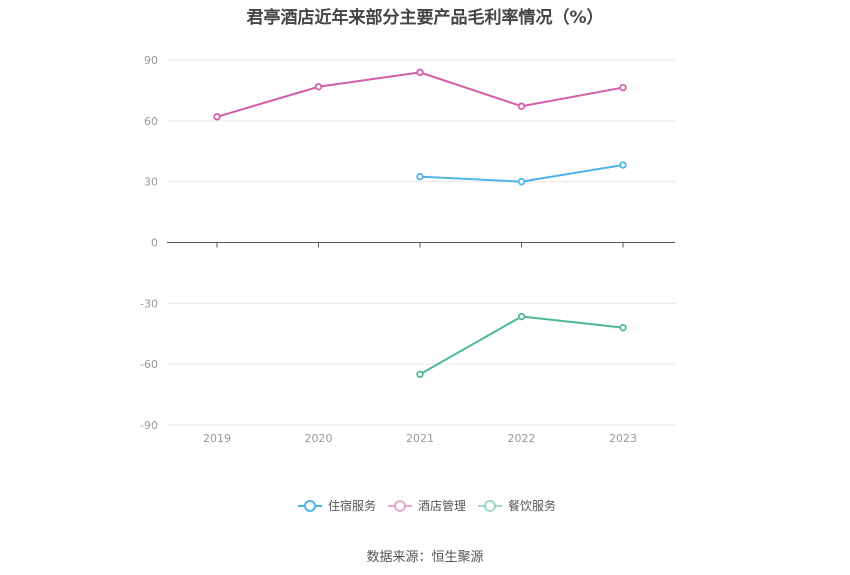 Image resolution: width=850 pixels, height=575 pixels. Describe the element at coordinates (151, 121) in the screenshot. I see `y-tick-label: 60` at that location.